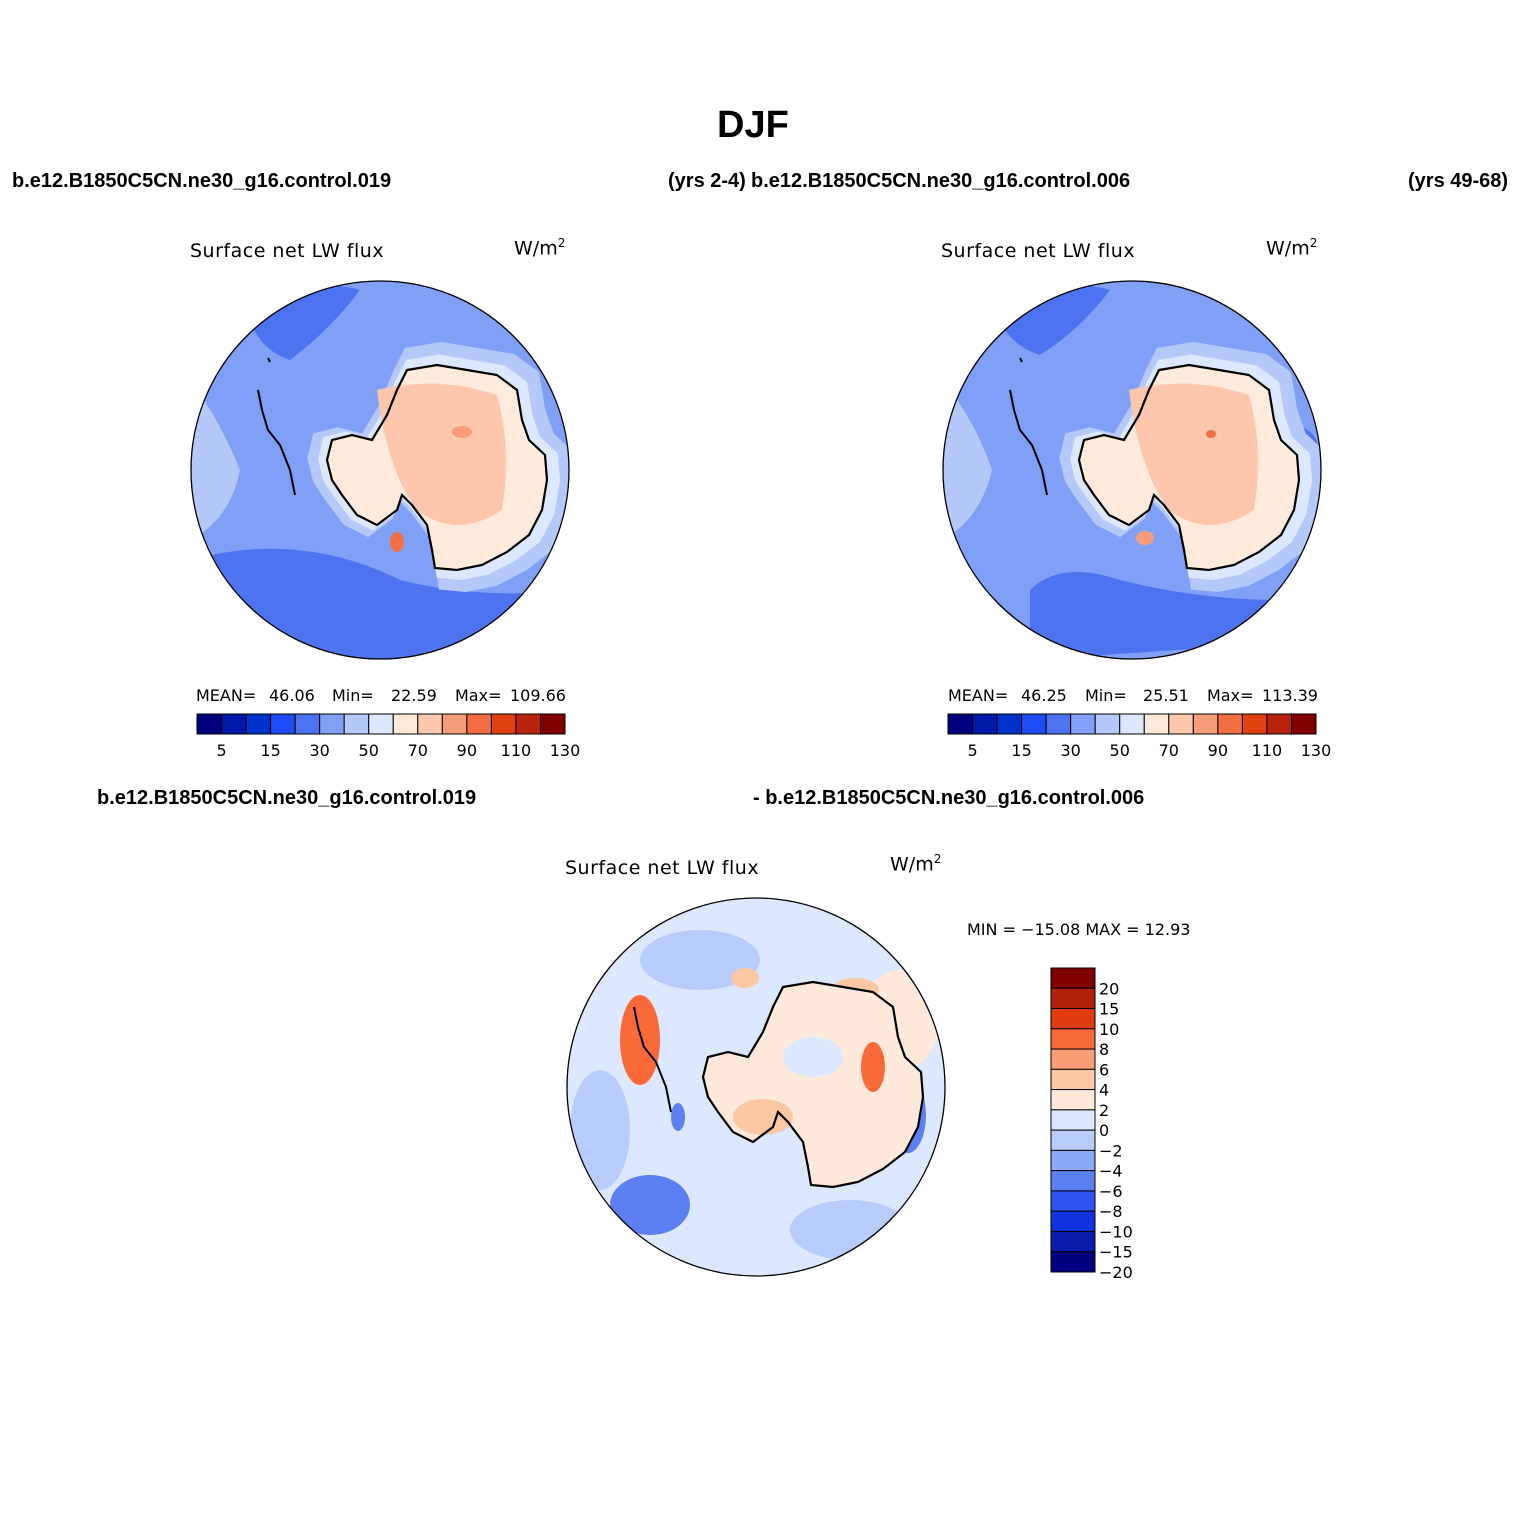 The height and width of the screenshot is (1514, 1514). I want to click on panel-2-mean-value: 46.25, so click(1044, 695).